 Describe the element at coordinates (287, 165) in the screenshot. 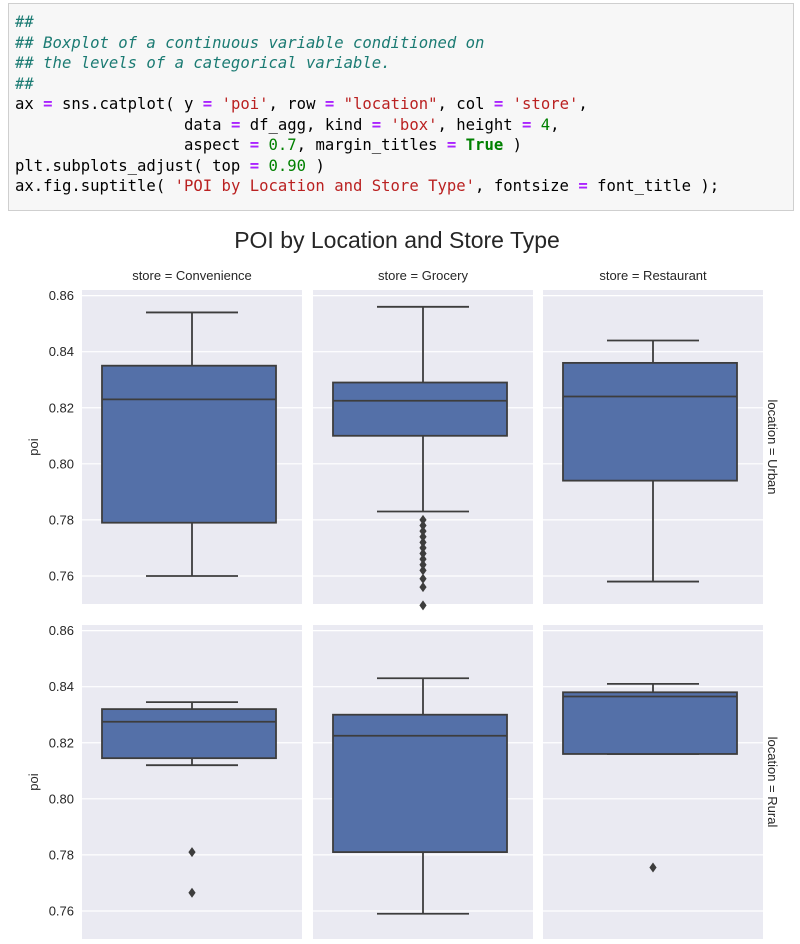

I see `code-token: 0.90` at that location.